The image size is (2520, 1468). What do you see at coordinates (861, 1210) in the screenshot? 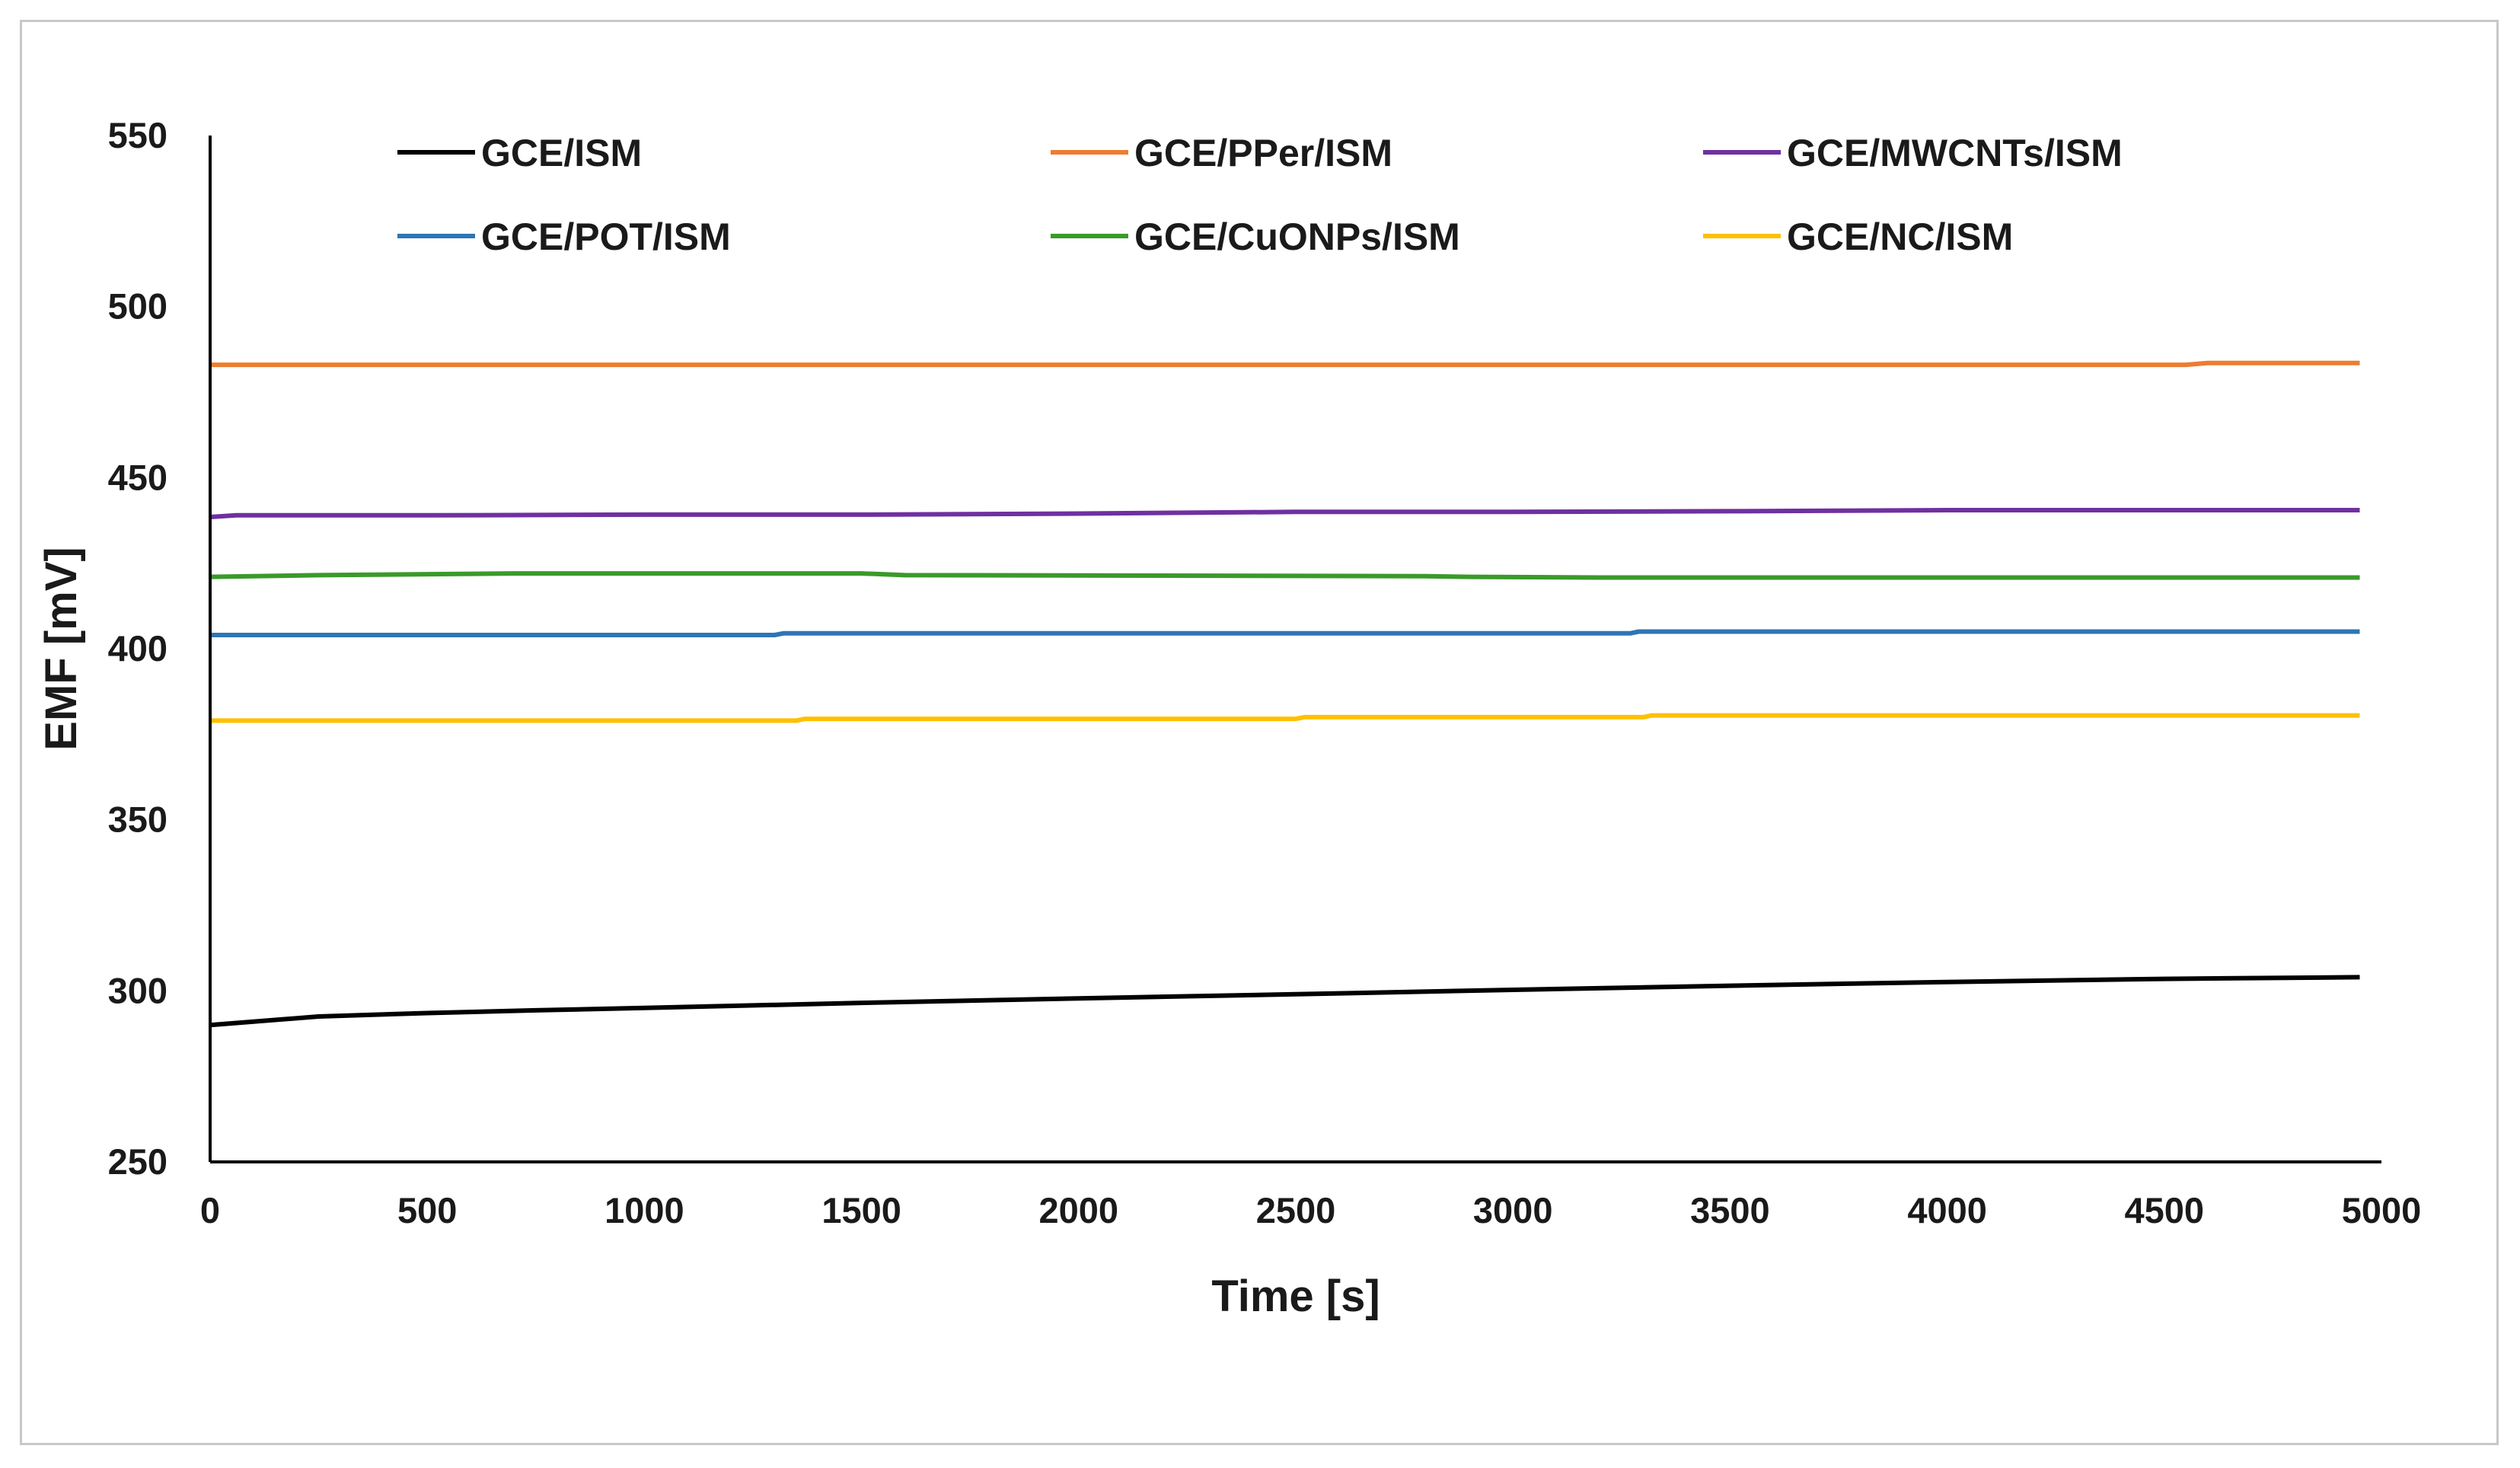
I see `x-tick-label: 1500` at bounding box center [861, 1210].